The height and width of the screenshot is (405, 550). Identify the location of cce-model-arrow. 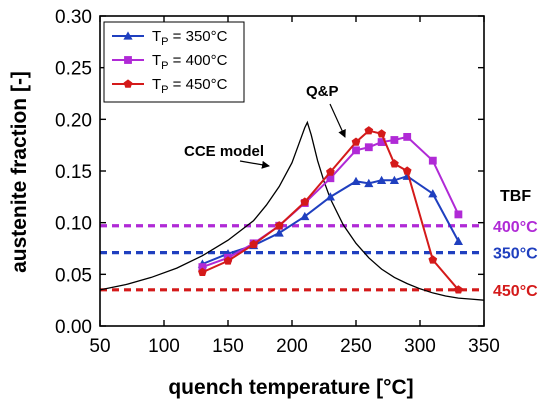
(254, 164).